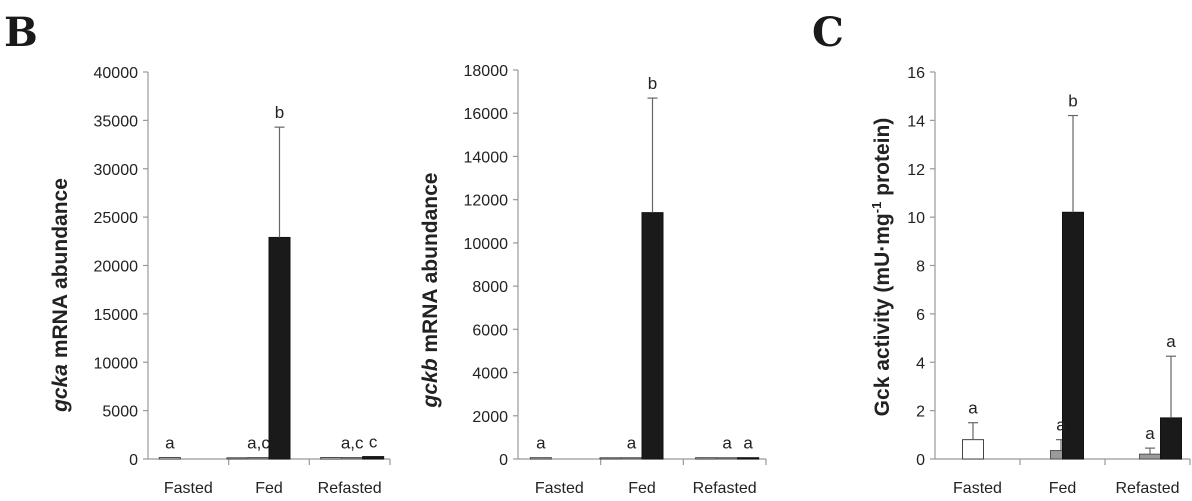 This screenshot has height=501, width=1192. What do you see at coordinates (116, 121) in the screenshot?
I see `y-tick-label: 35000` at bounding box center [116, 121].